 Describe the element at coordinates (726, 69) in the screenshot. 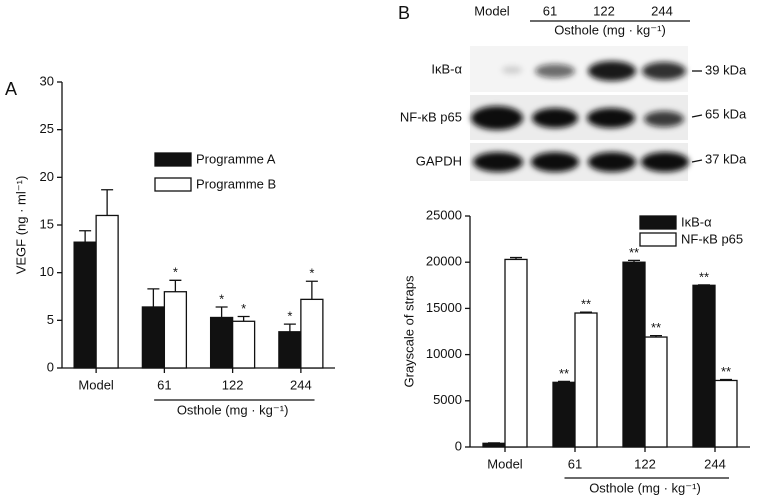

I see `blot-size: 39 kDa` at that location.